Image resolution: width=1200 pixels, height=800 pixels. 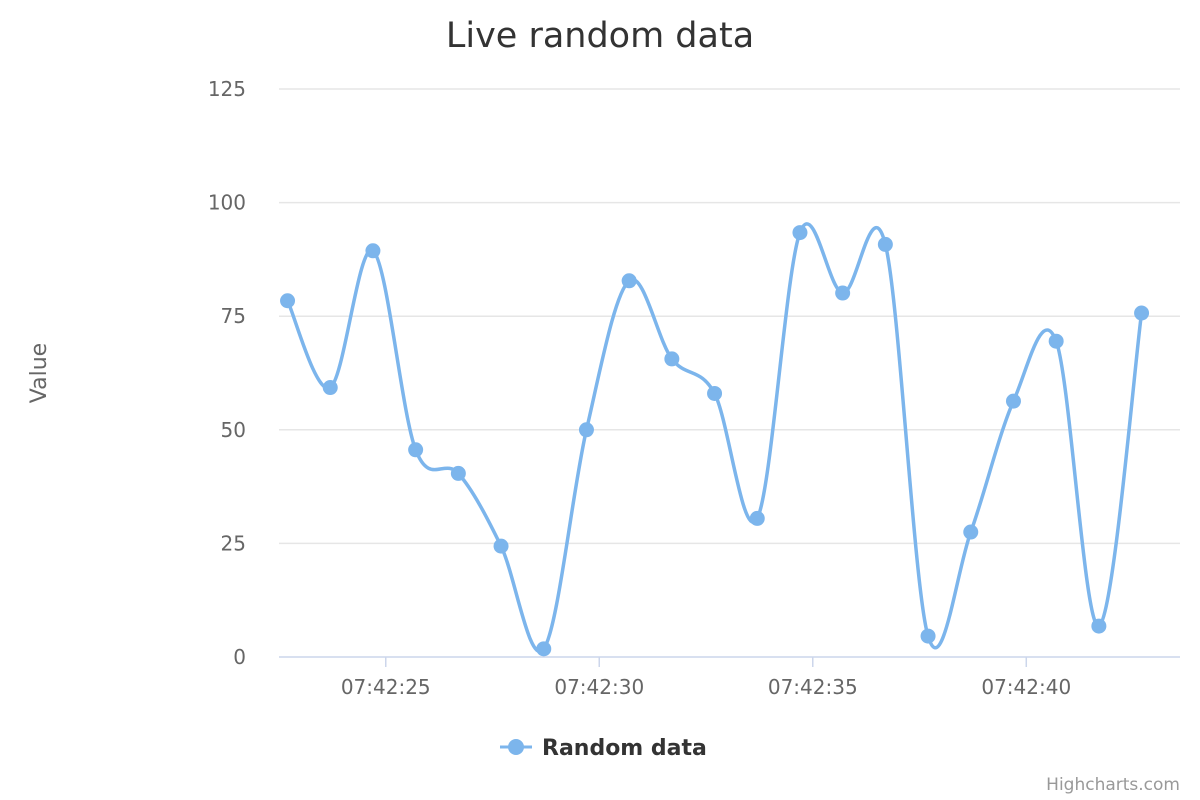 What do you see at coordinates (729, 677) in the screenshot?
I see `x-axis: 07:42:25 07:42:30 07:42:35 07:42:40` at bounding box center [729, 677].